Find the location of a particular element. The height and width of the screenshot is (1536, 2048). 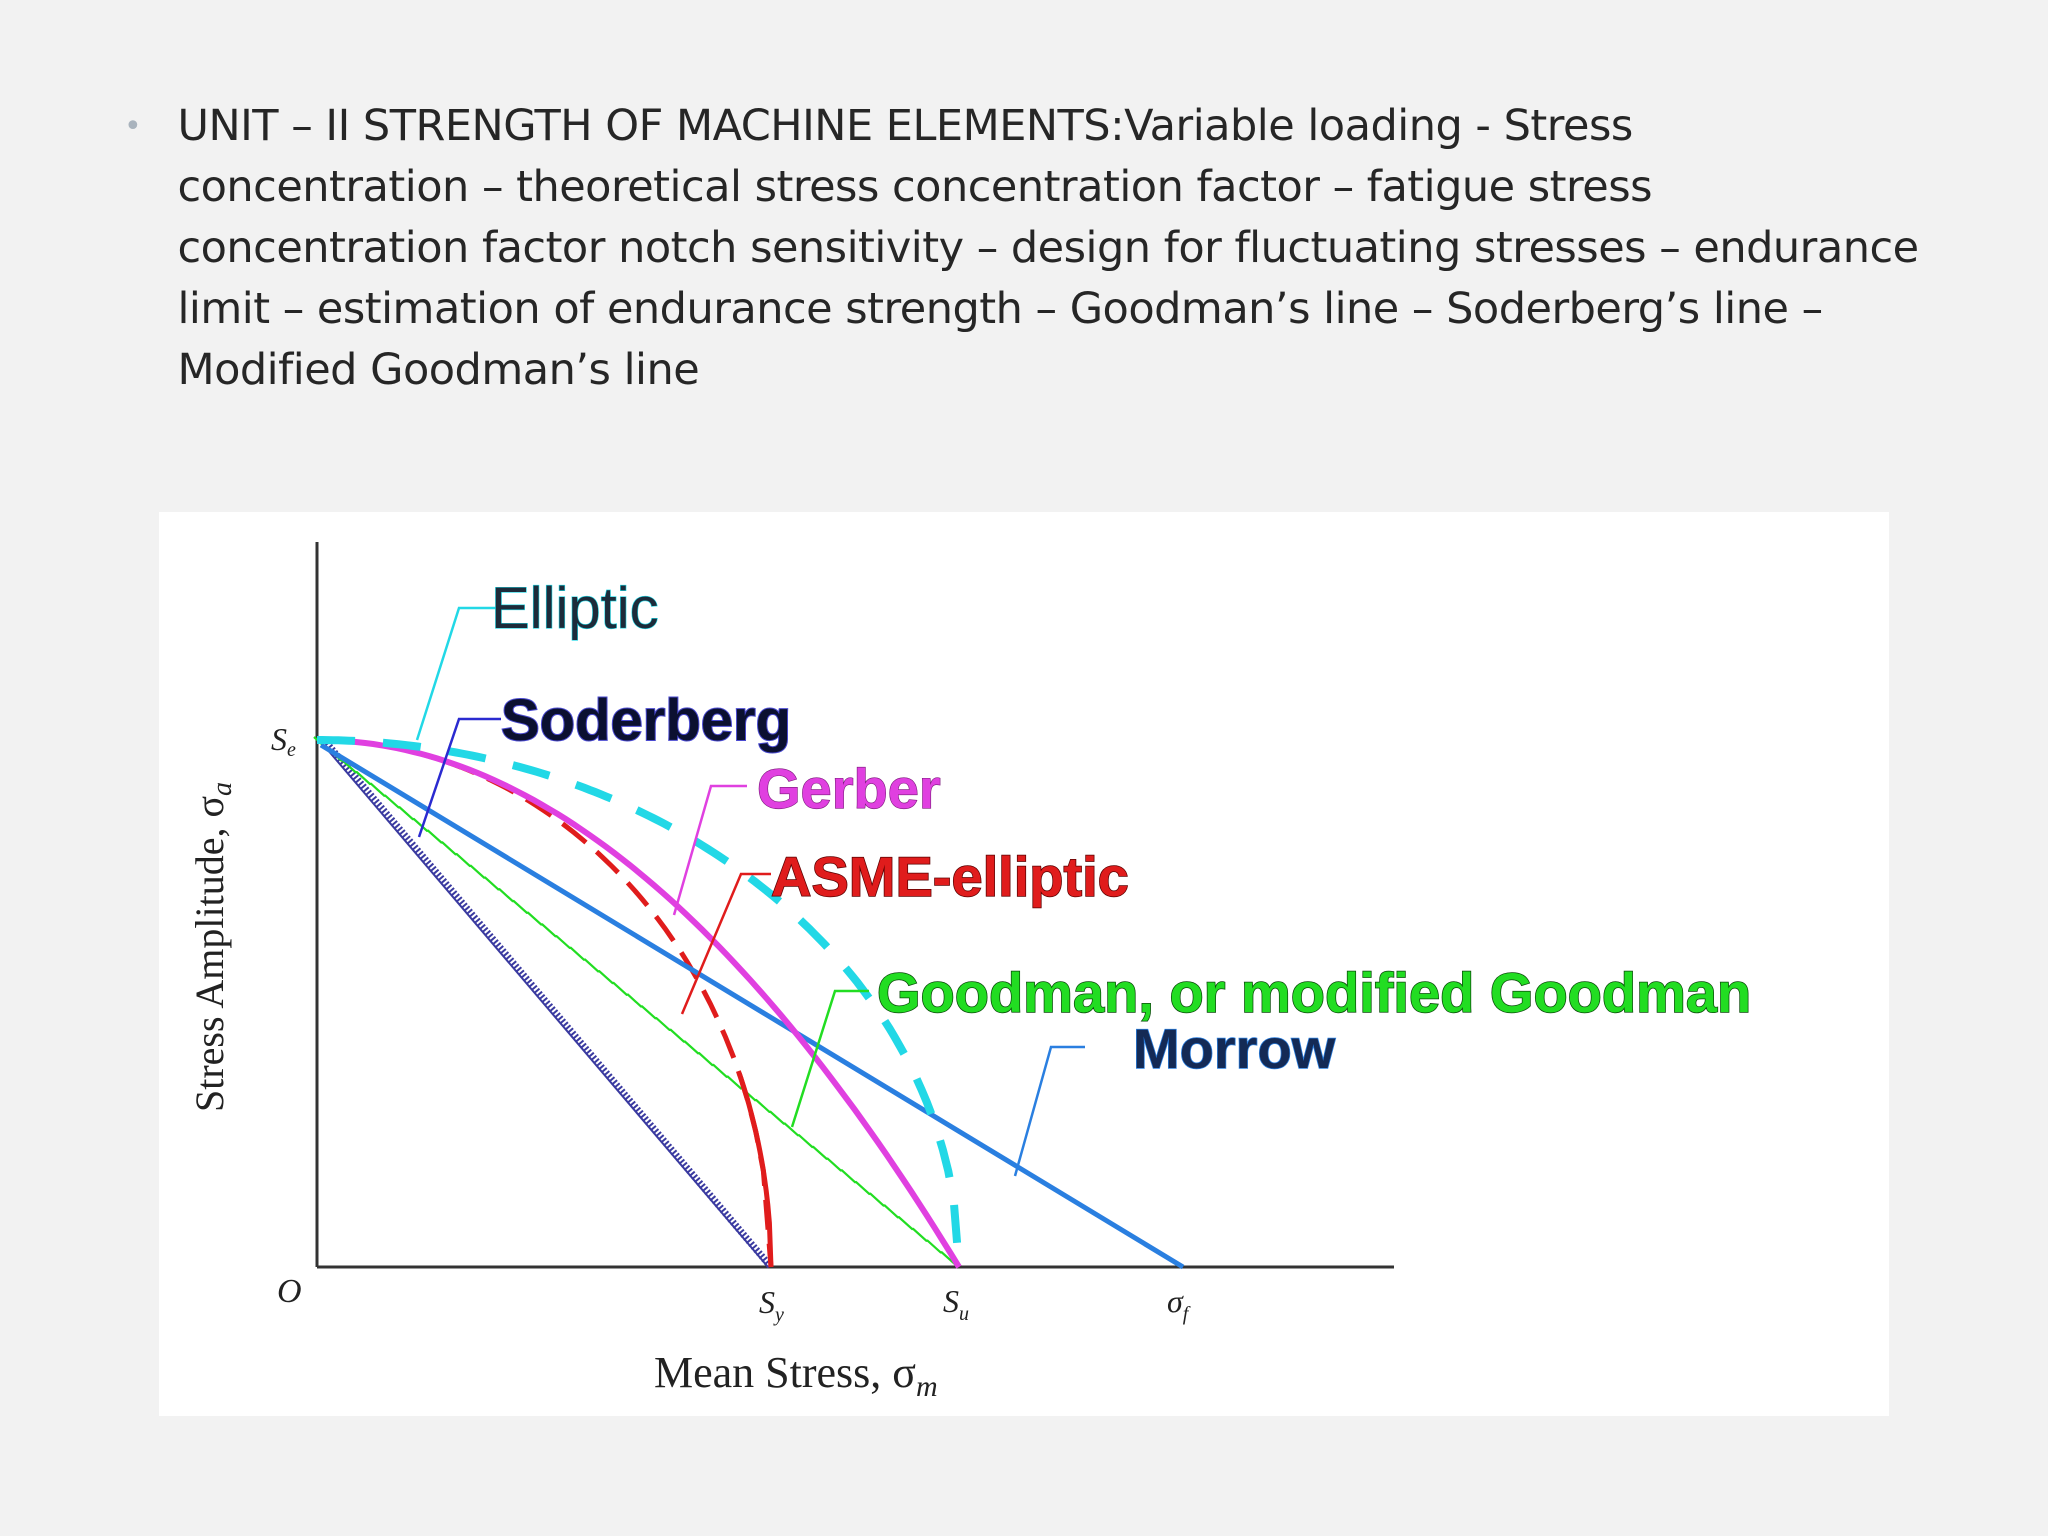

soderberg-label: Soderberg is located at coordinates (646, 720).